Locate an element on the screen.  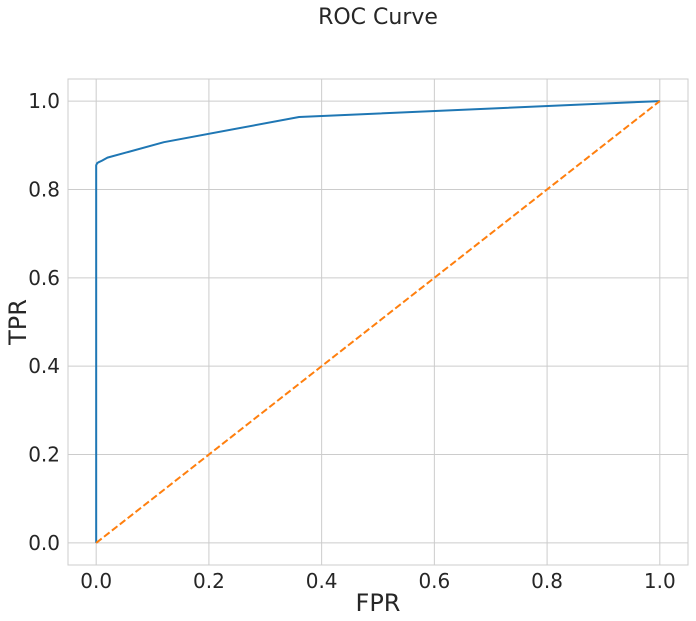
chart-title: ROC Curve is located at coordinates (378, 17).